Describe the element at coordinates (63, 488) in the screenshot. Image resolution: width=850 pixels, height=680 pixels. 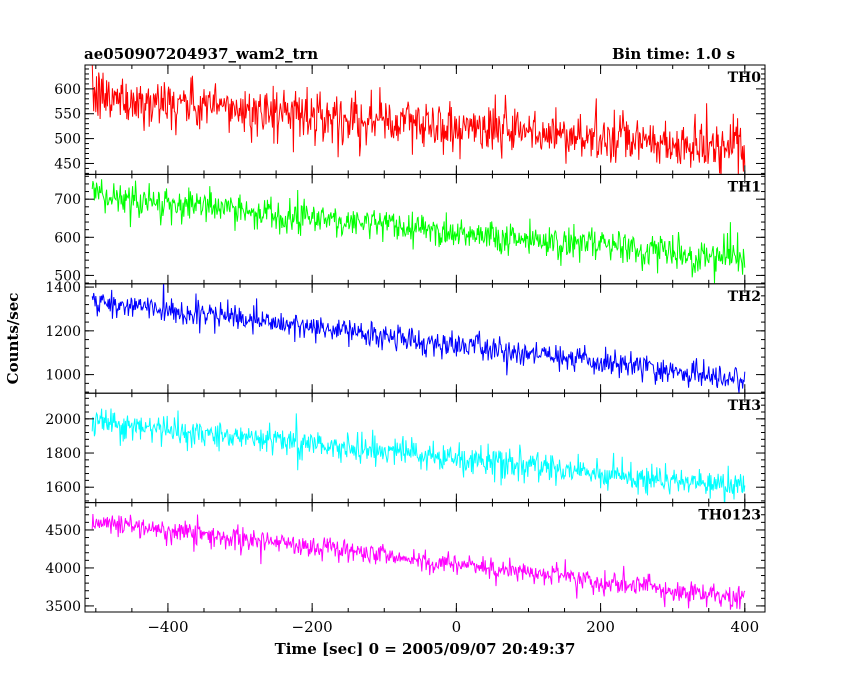
I see `y-tick-label: 1600` at that location.